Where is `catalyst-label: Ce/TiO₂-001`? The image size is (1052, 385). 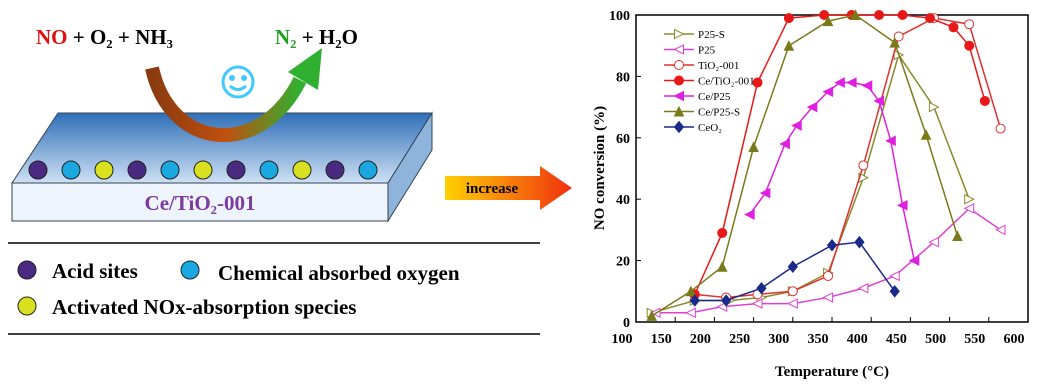
catalyst-label: Ce/TiO₂-001 is located at coordinates (200, 203).